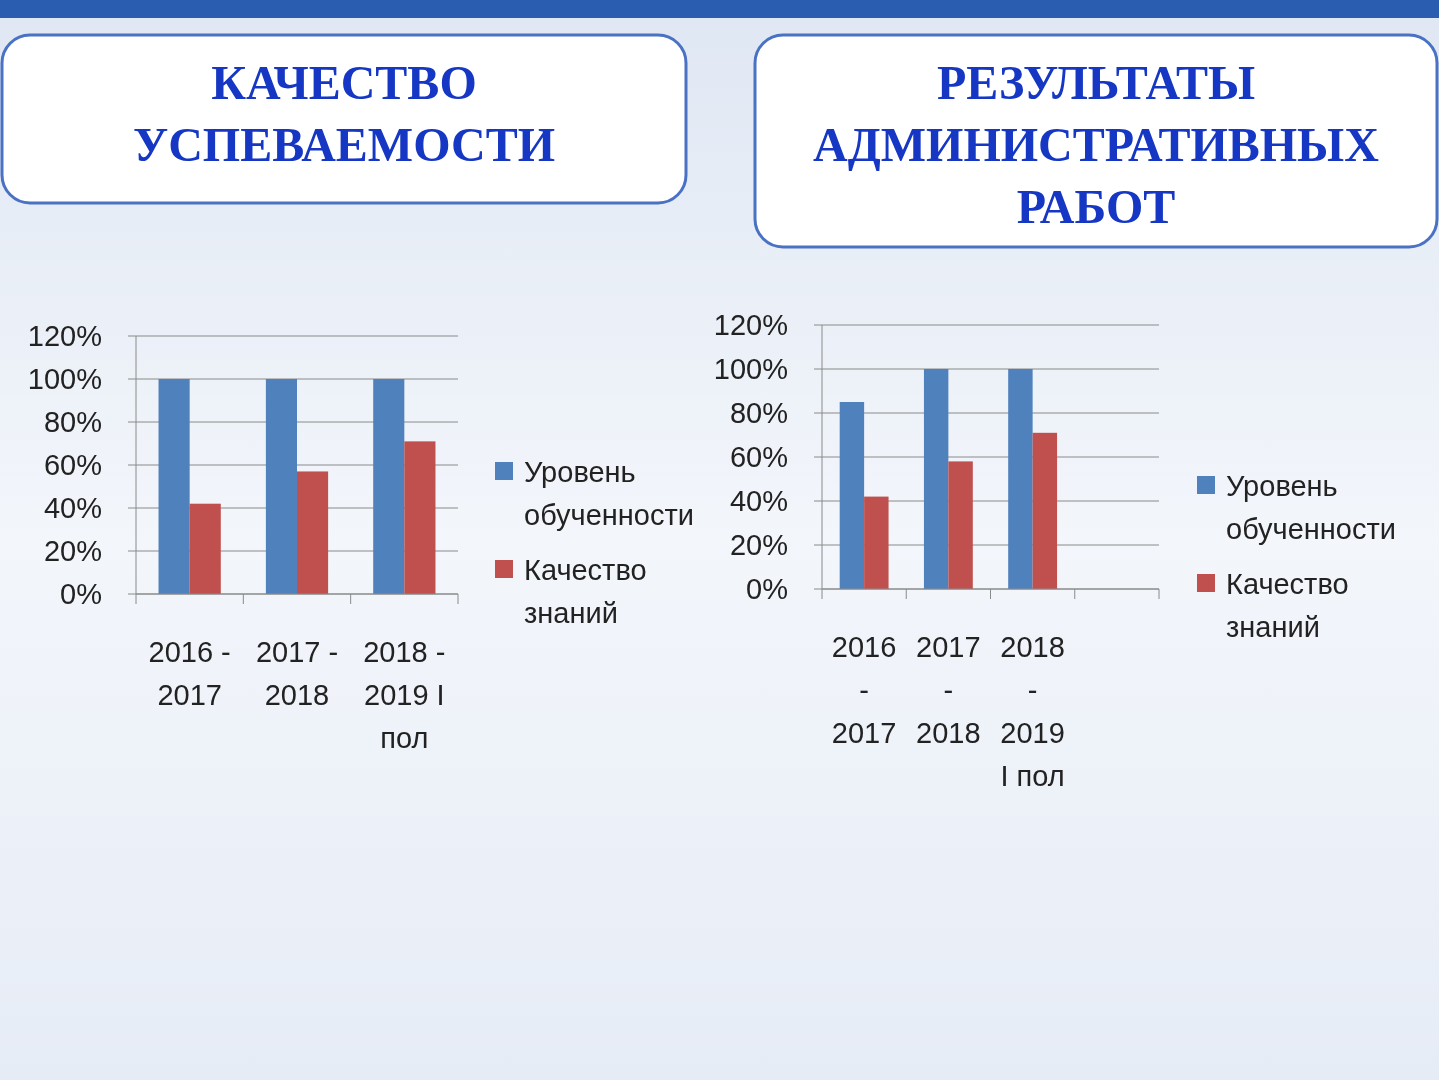  What do you see at coordinates (1096, 144) in the screenshot?
I see `chart-title: РЕЗУЛЬТАТЫ АДМИНИСТРАТИВНЫХ РАБОТ` at bounding box center [1096, 144].